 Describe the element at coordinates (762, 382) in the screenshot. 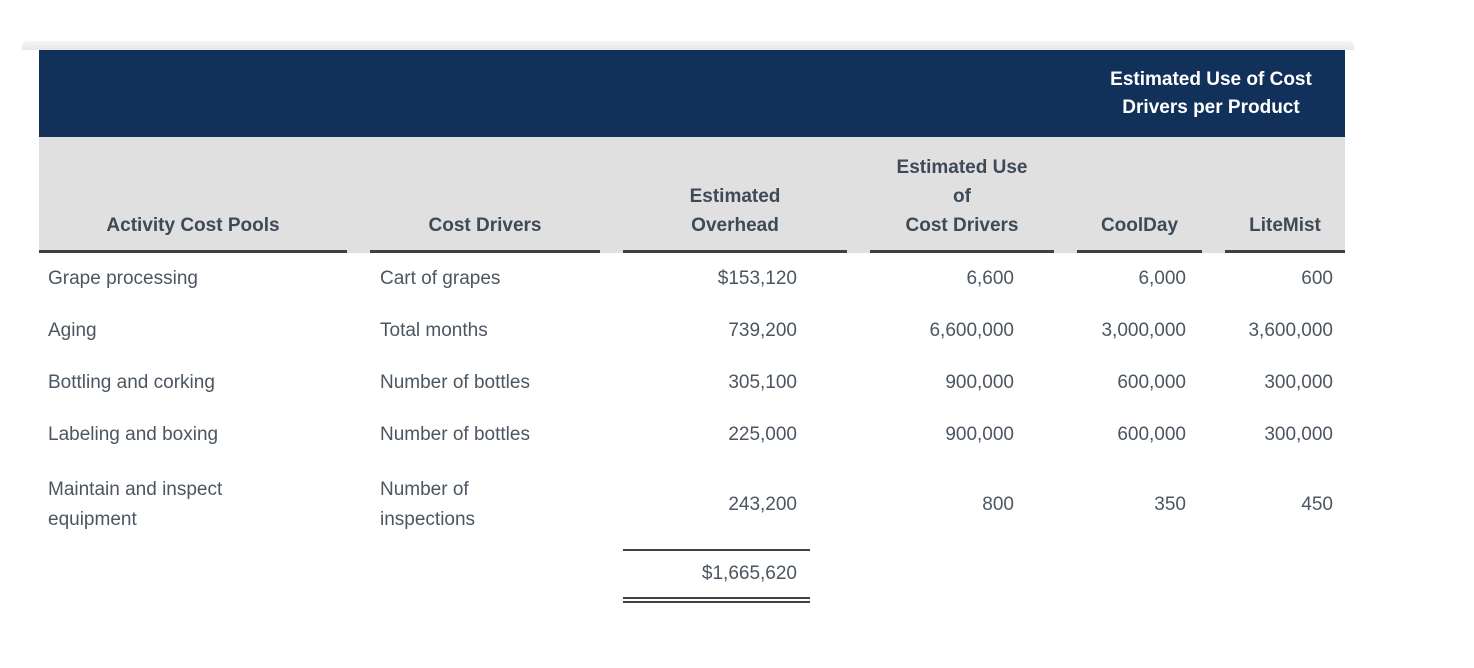

I see `cell-estimated-overhead: 305,100` at that location.